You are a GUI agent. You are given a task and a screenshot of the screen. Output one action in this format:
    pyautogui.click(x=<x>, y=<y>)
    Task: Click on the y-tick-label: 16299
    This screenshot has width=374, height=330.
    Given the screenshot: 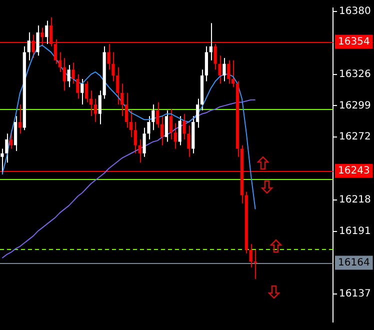 What is the action you would take?
    pyautogui.click(x=355, y=106)
    